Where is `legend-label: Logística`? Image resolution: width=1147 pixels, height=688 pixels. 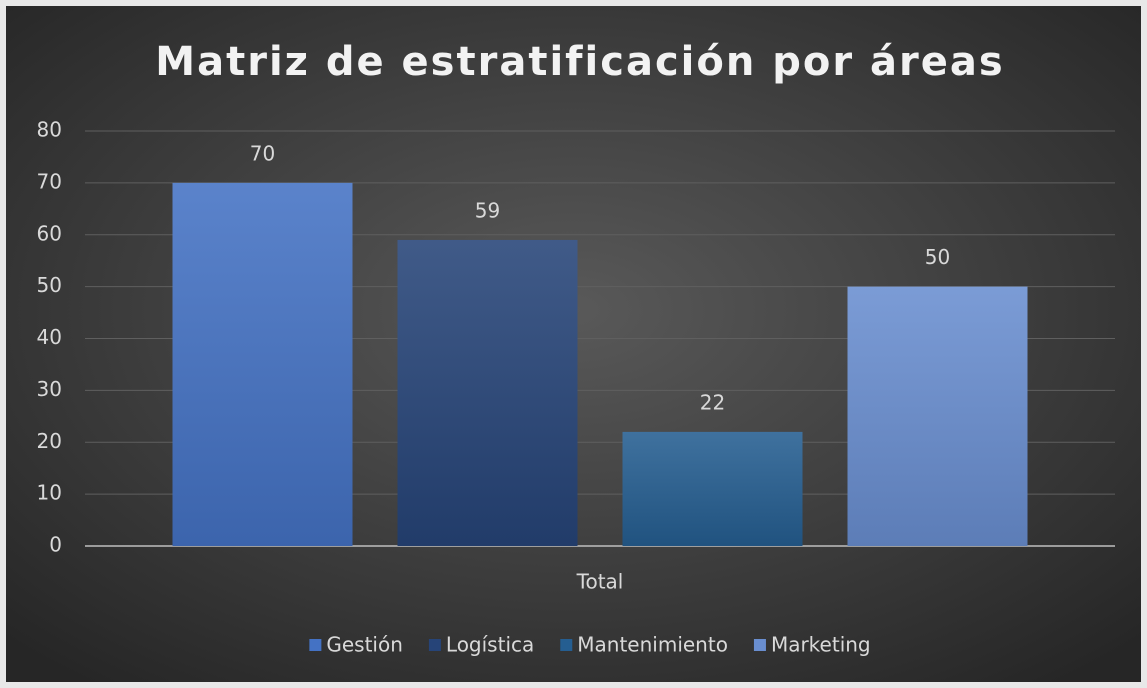 legend-label: Logística is located at coordinates (490, 645).